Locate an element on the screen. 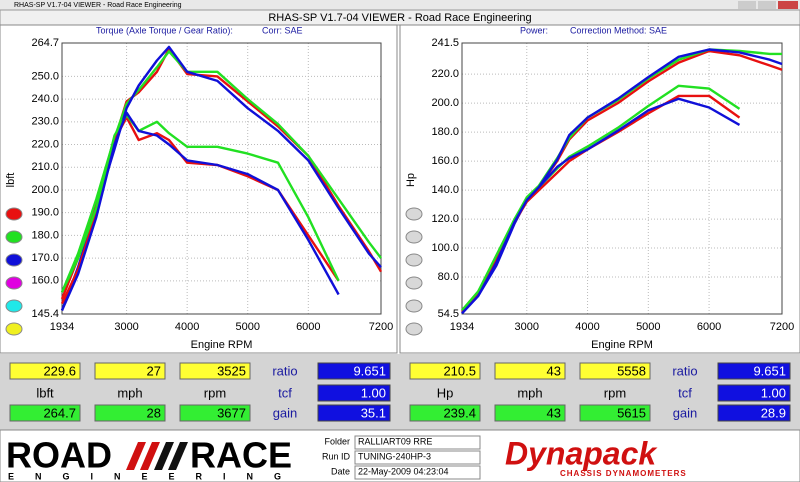 The image size is (800, 482). field-label: Run ID is located at coordinates (336, 456).